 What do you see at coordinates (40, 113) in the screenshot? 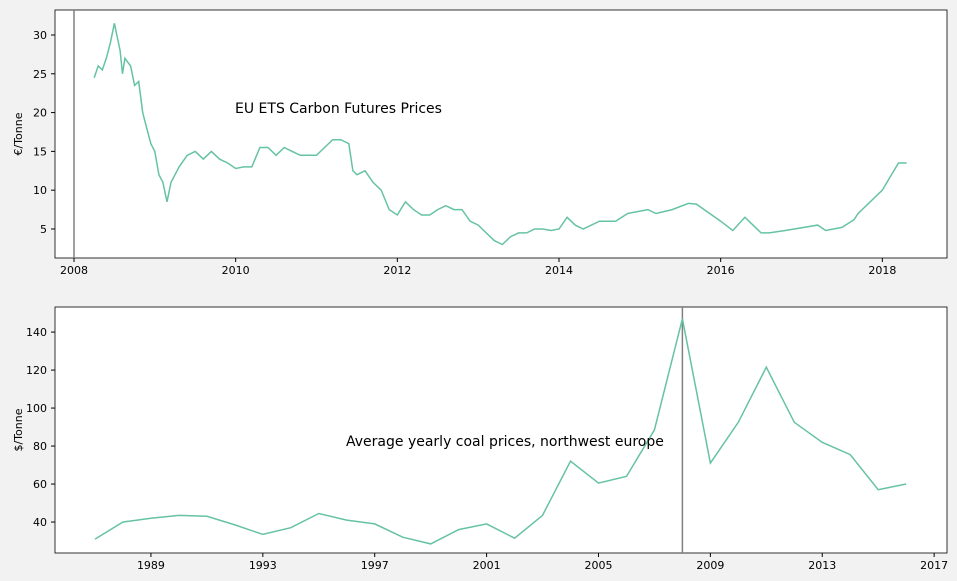
I see `y-tick-label: 20` at bounding box center [40, 113].